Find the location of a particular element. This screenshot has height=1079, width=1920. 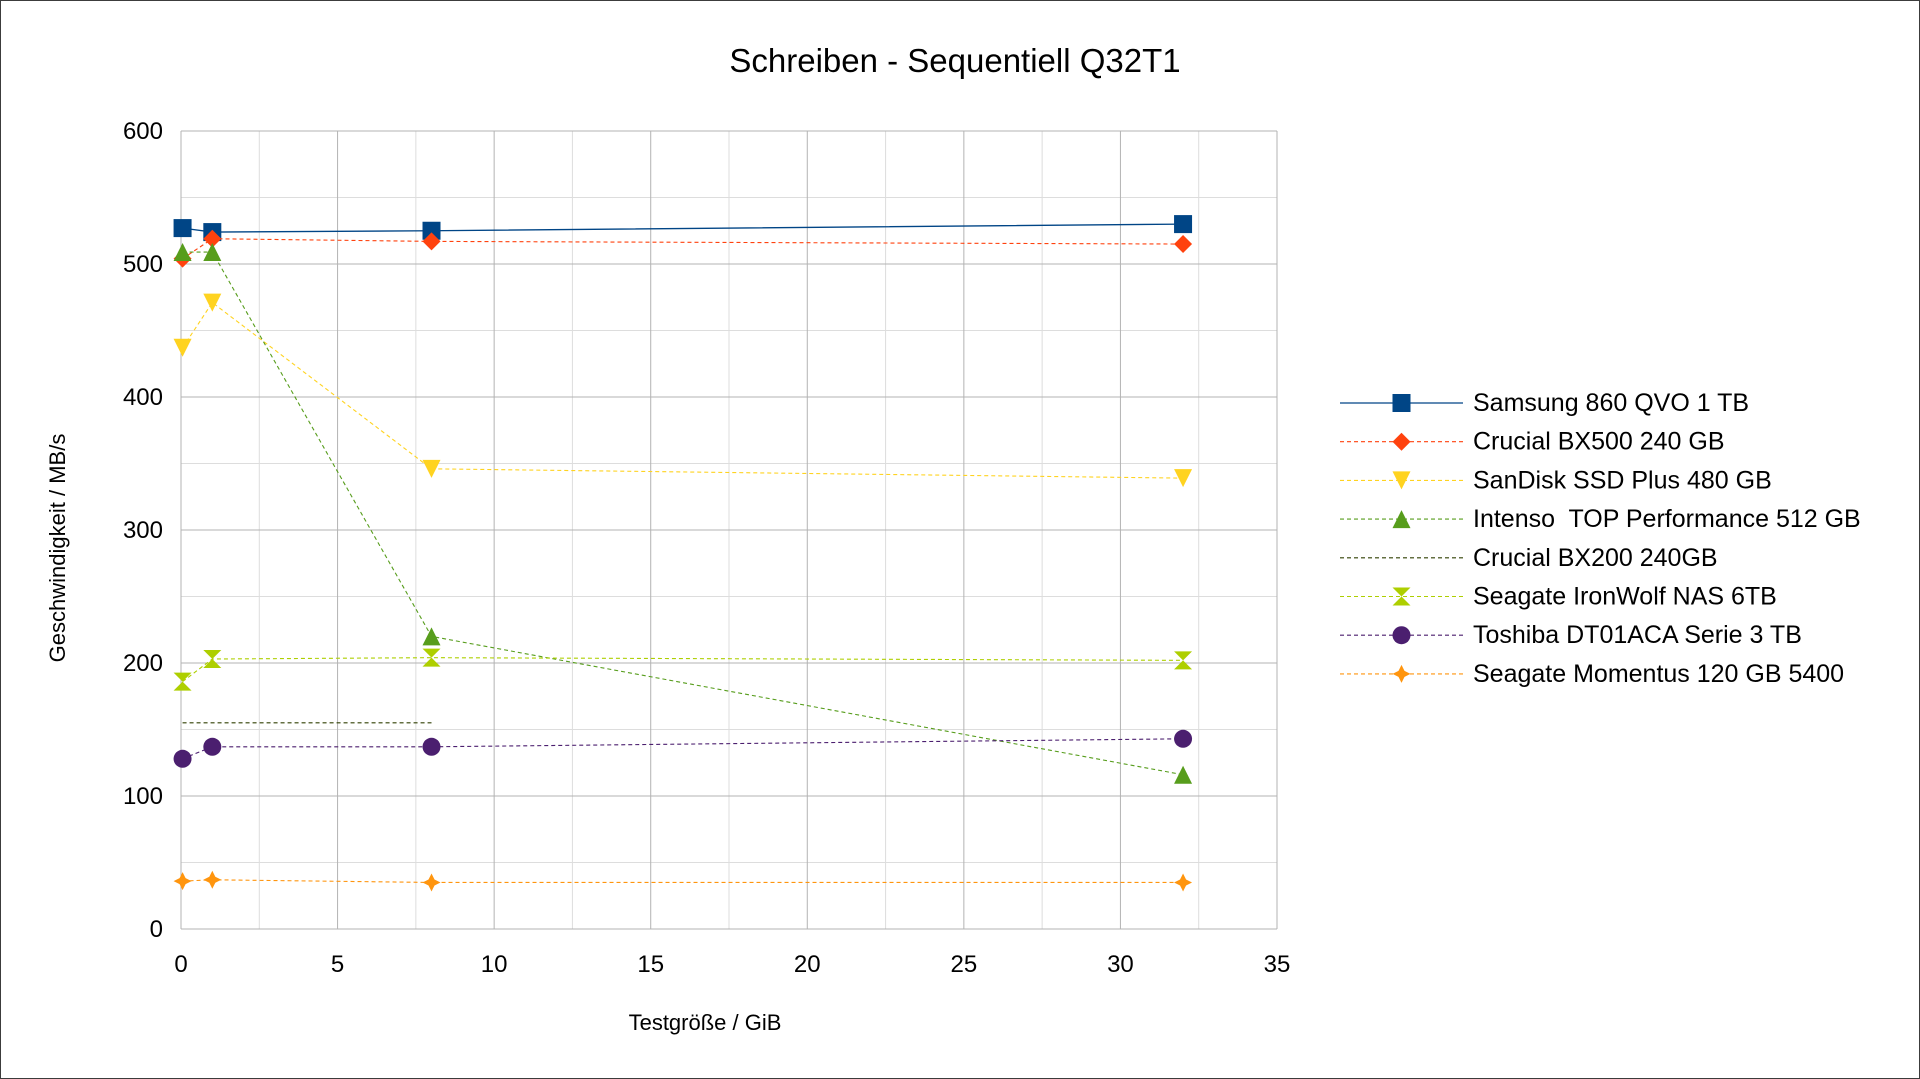

y-tick-label: 100 is located at coordinates (143, 796).